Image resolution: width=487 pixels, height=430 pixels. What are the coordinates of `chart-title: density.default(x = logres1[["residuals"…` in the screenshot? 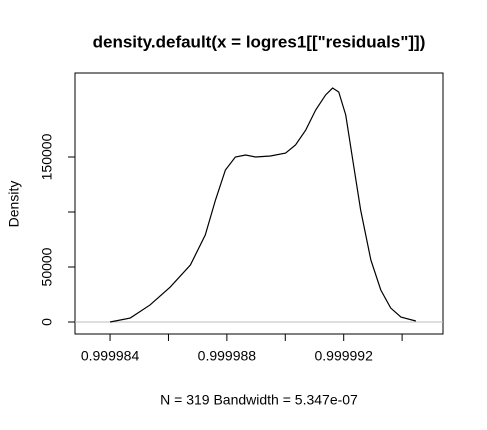 It's located at (259, 41).